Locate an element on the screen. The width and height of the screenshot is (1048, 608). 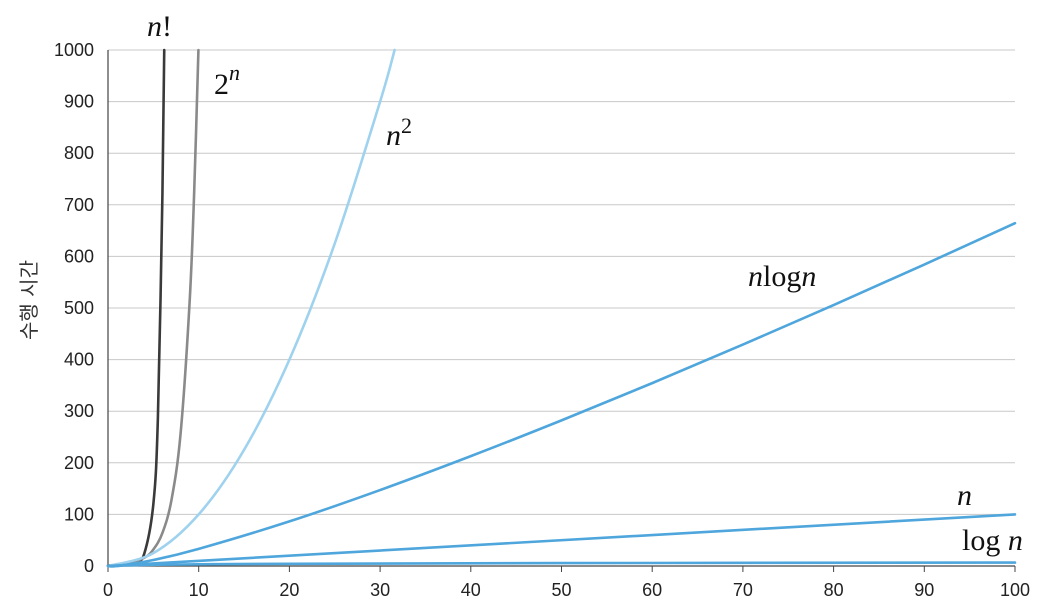
curve-label-n: n! is located at coordinates (159, 26).